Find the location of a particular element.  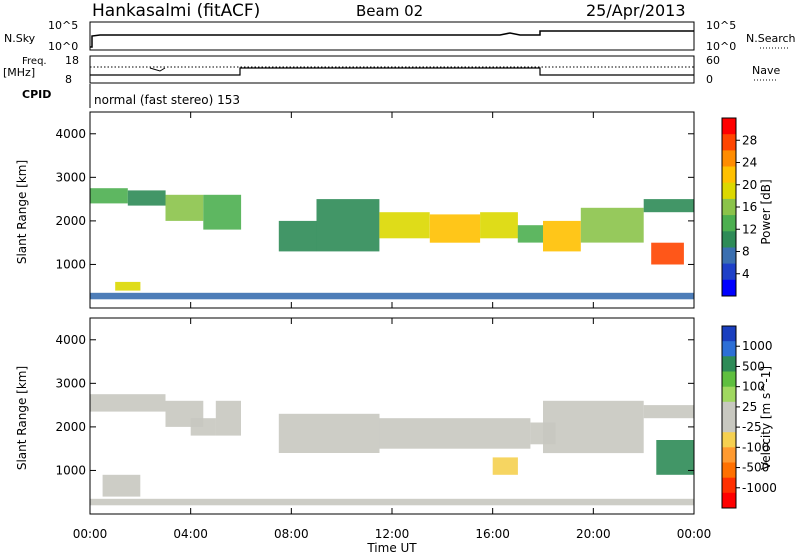

velocity-cb-ticks-label-1: 500 is located at coordinates (753, 366).